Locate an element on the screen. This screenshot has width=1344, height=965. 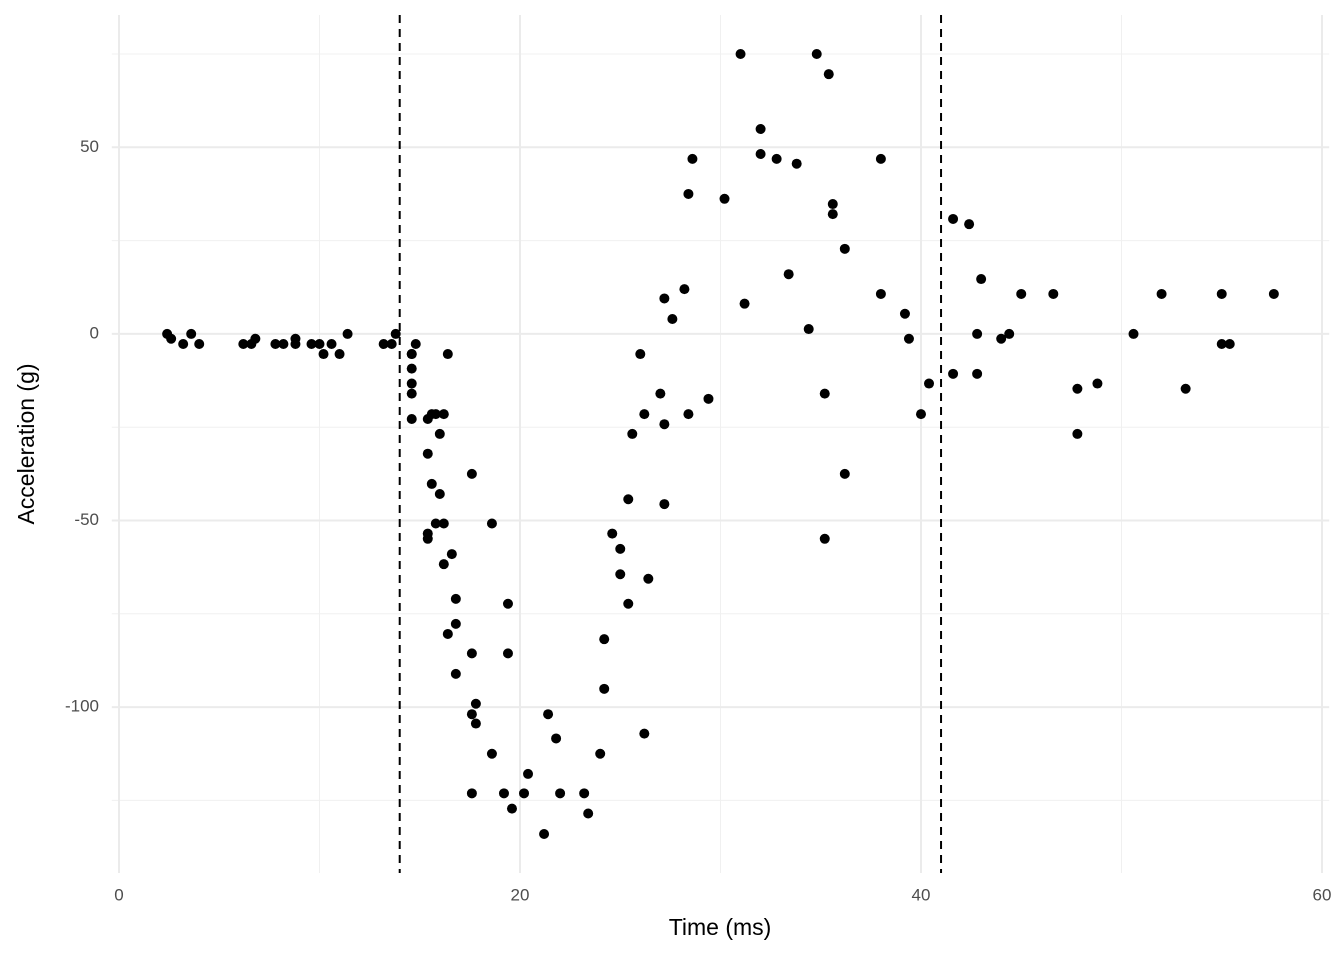
x-tick-label: 60 is located at coordinates (1322, 894).